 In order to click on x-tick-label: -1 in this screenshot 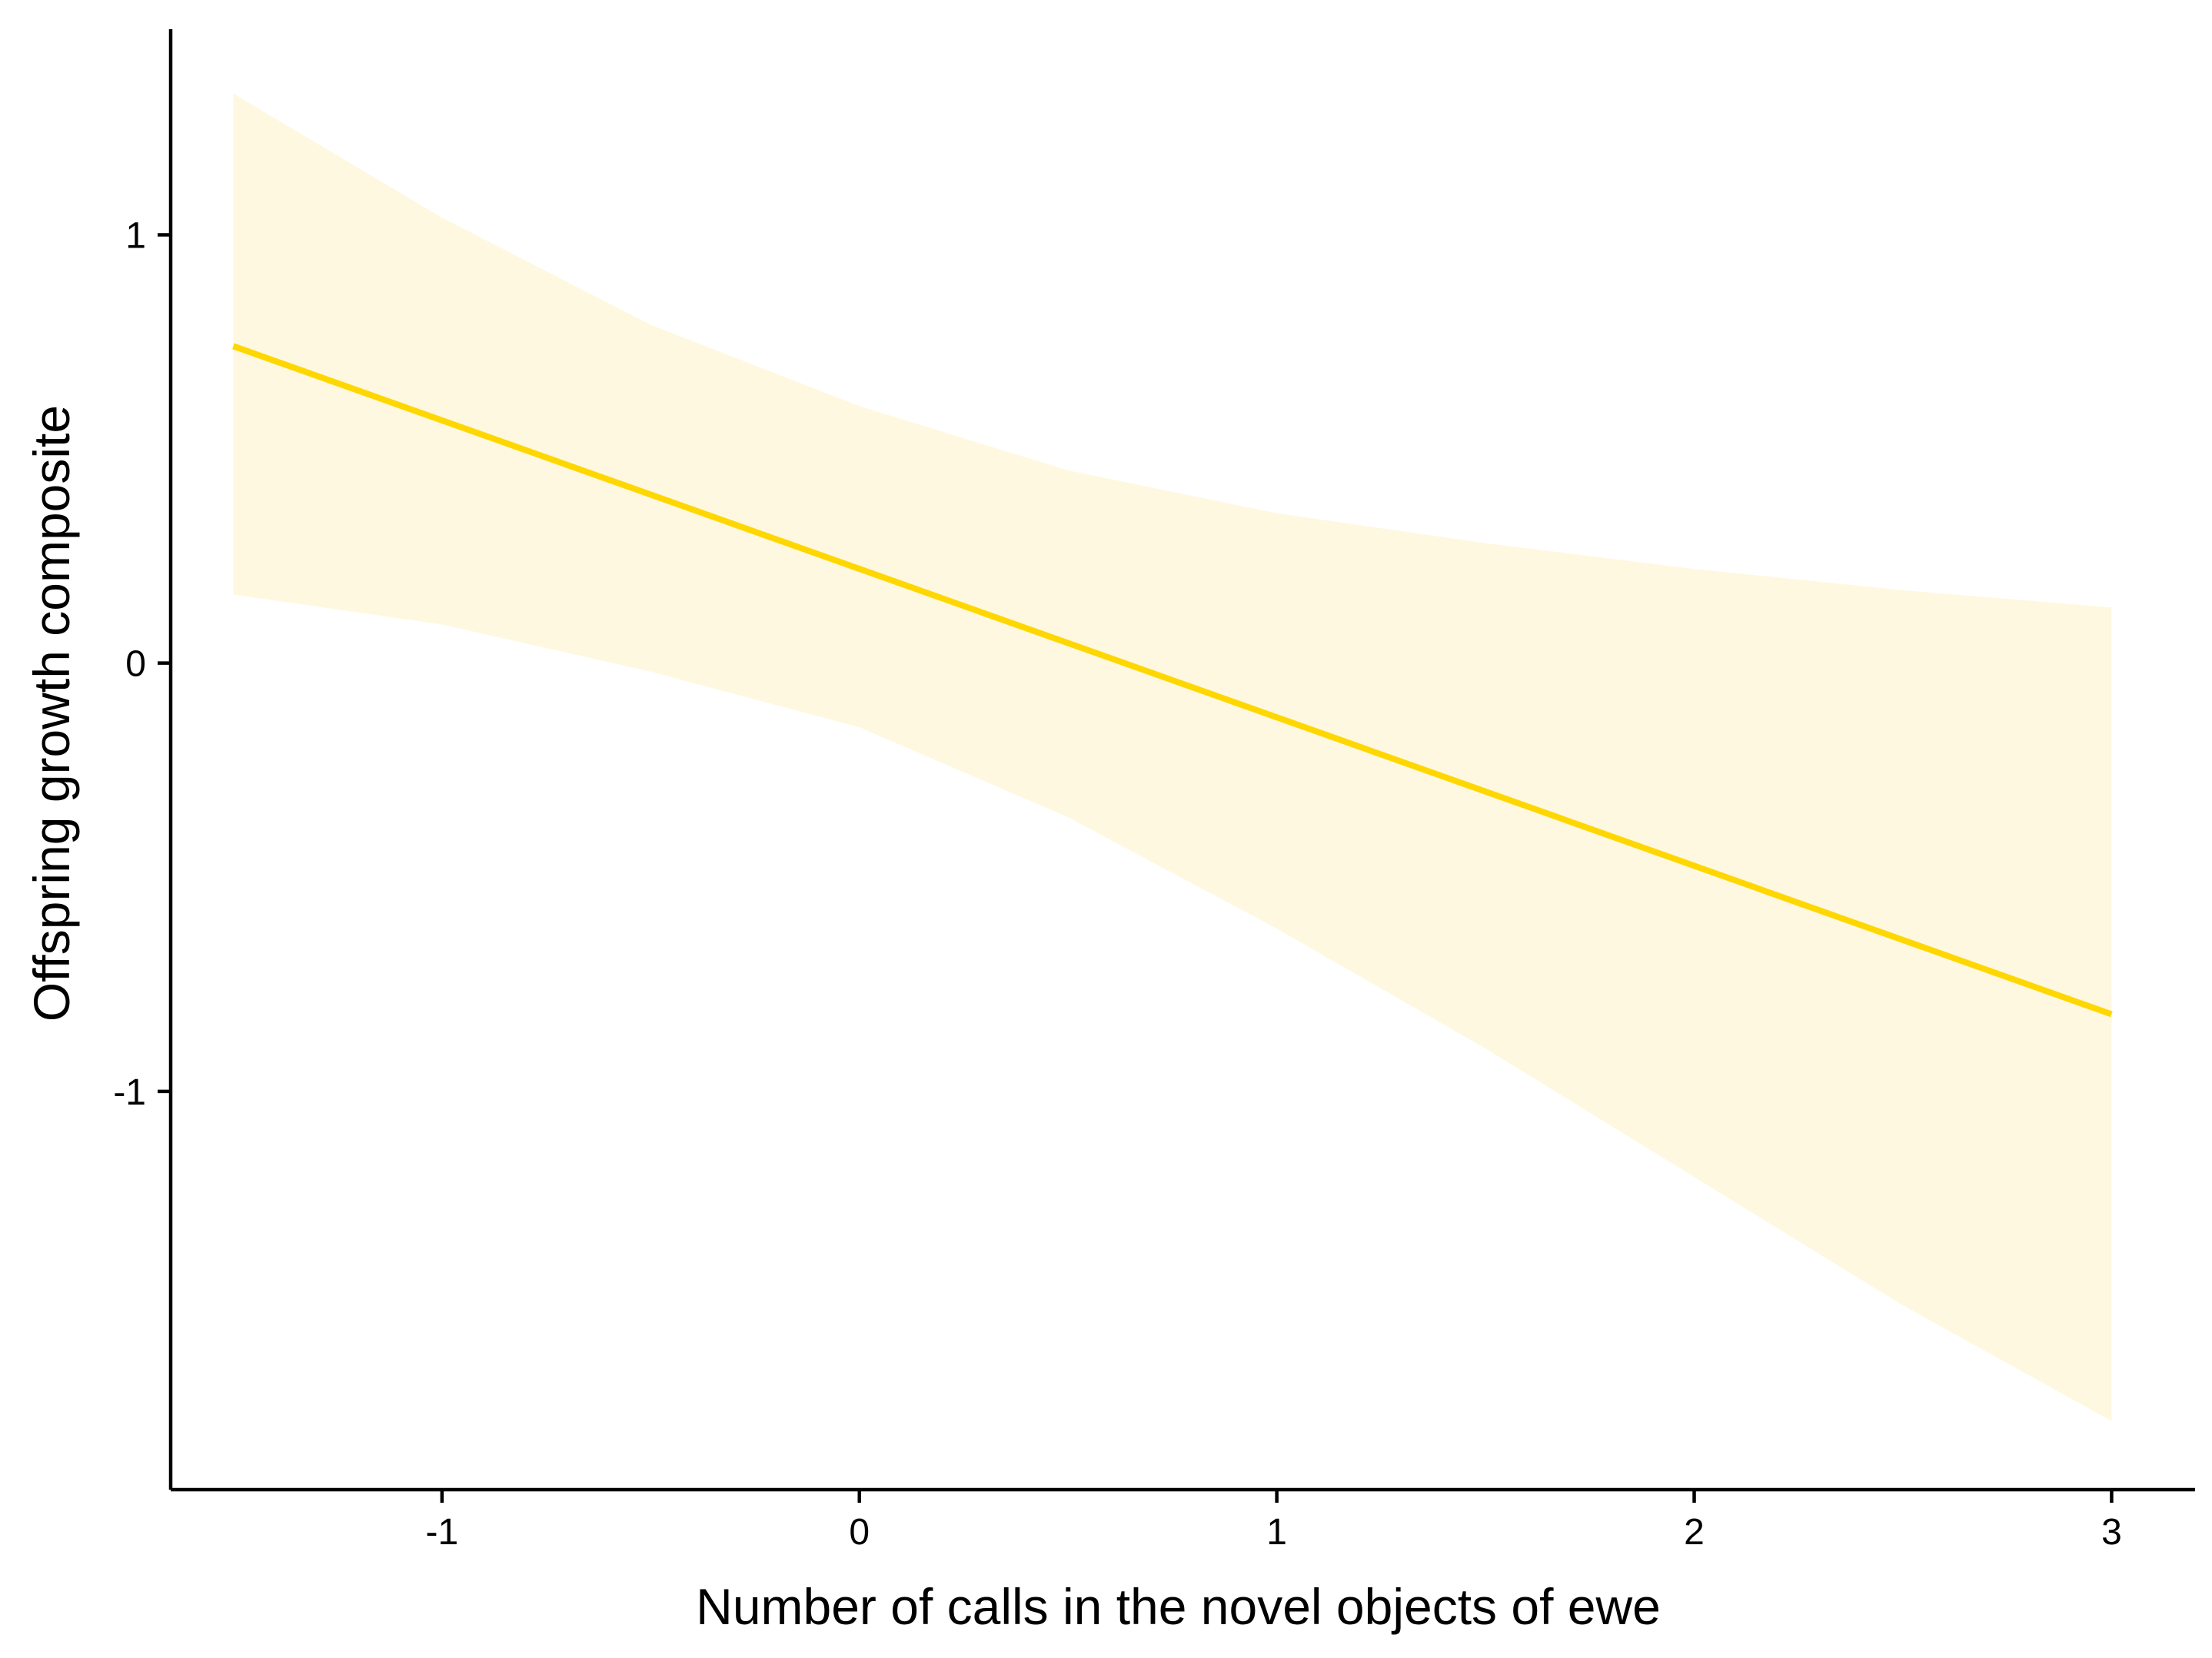, I will do `click(442, 1532)`.